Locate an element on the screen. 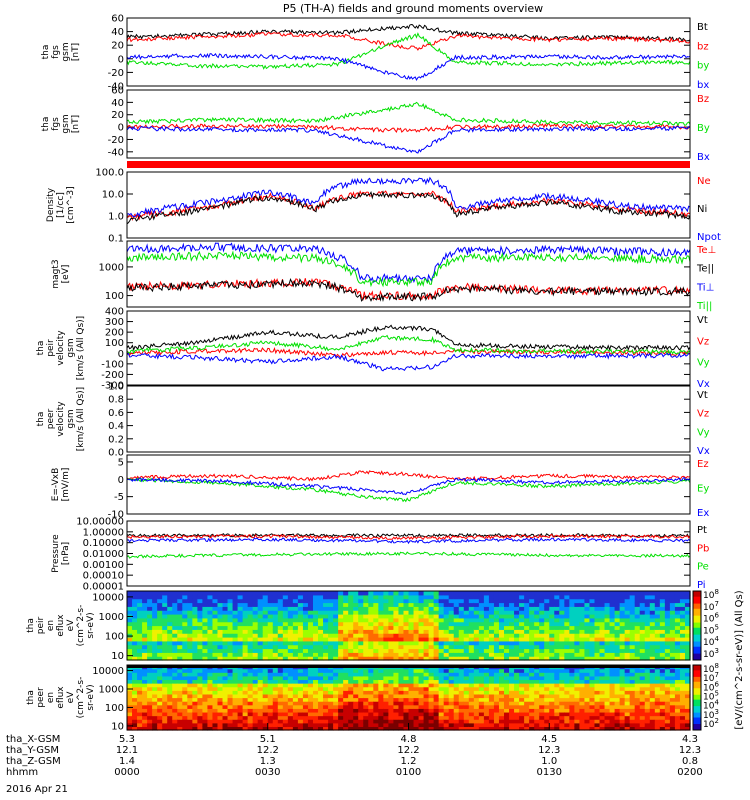 The height and width of the screenshot is (800, 750). series-Bx is located at coordinates (408, 139).